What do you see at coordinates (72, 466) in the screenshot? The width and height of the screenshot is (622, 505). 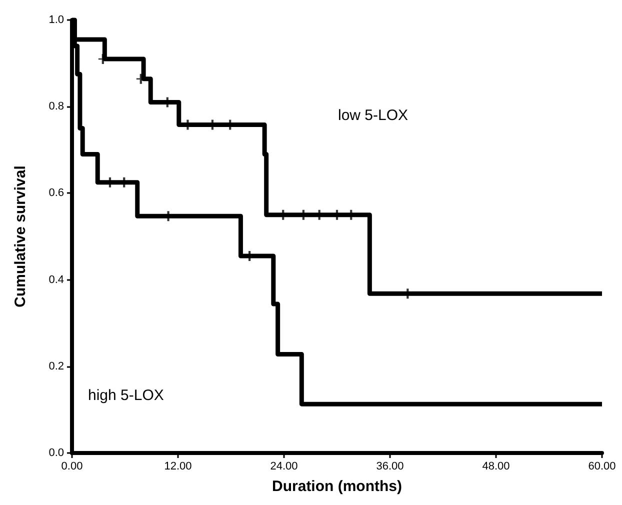 I see `x-tick-label: 0.00` at bounding box center [72, 466].